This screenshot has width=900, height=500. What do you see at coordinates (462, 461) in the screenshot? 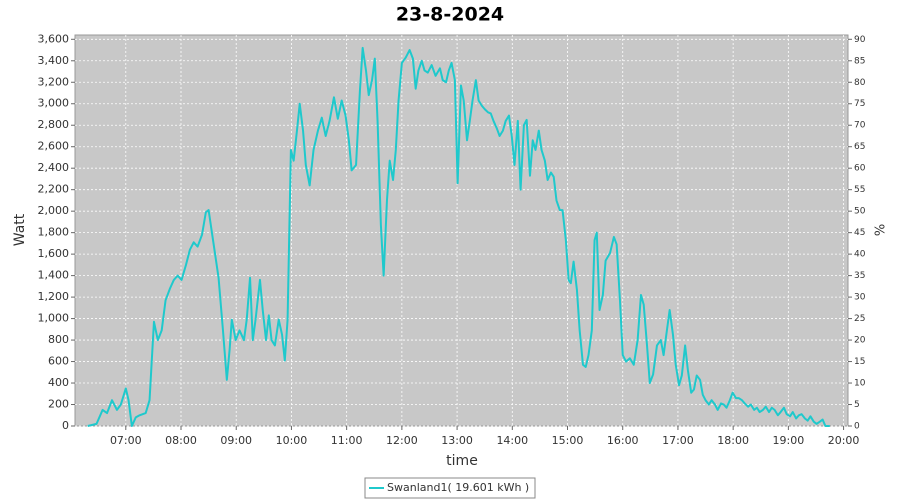
I see `x-axis-label: time` at bounding box center [462, 461].